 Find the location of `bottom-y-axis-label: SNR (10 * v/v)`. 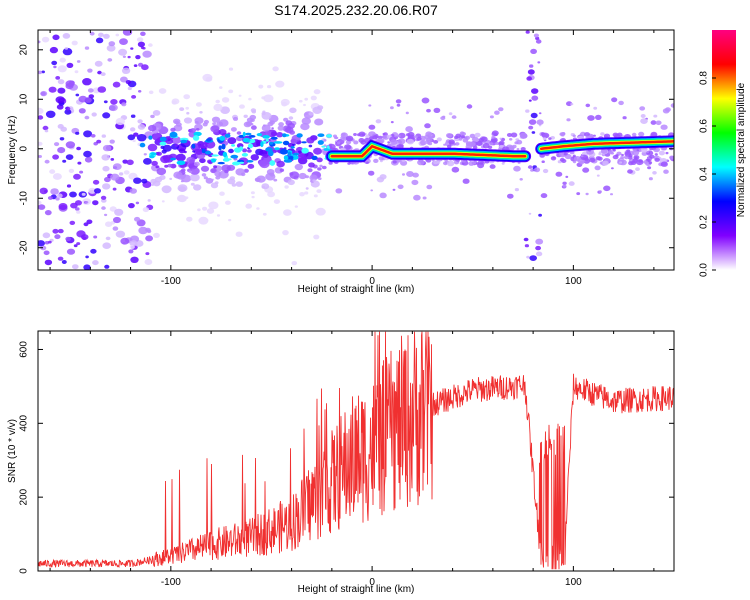

bottom-y-axis-label: SNR (10 * v/v) is located at coordinates (12, 451).